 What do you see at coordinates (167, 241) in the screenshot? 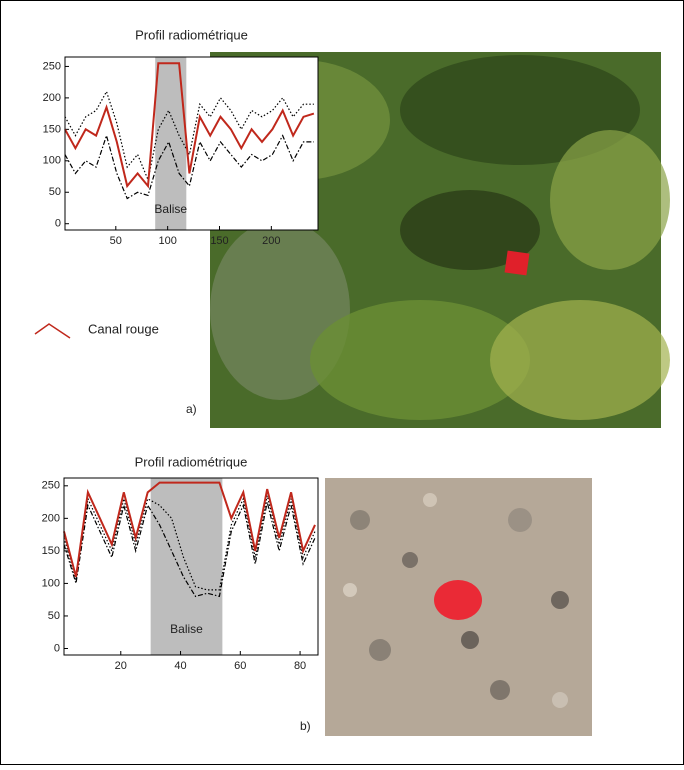
I see `x-tick-label: 100` at bounding box center [167, 241].